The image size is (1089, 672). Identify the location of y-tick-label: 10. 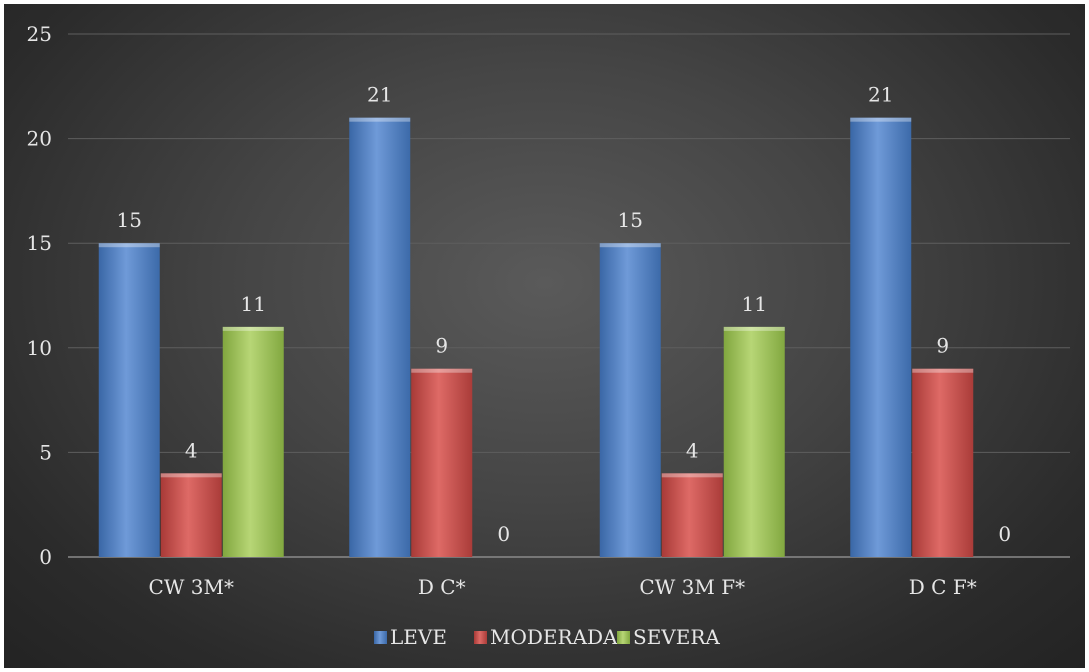
(39, 348).